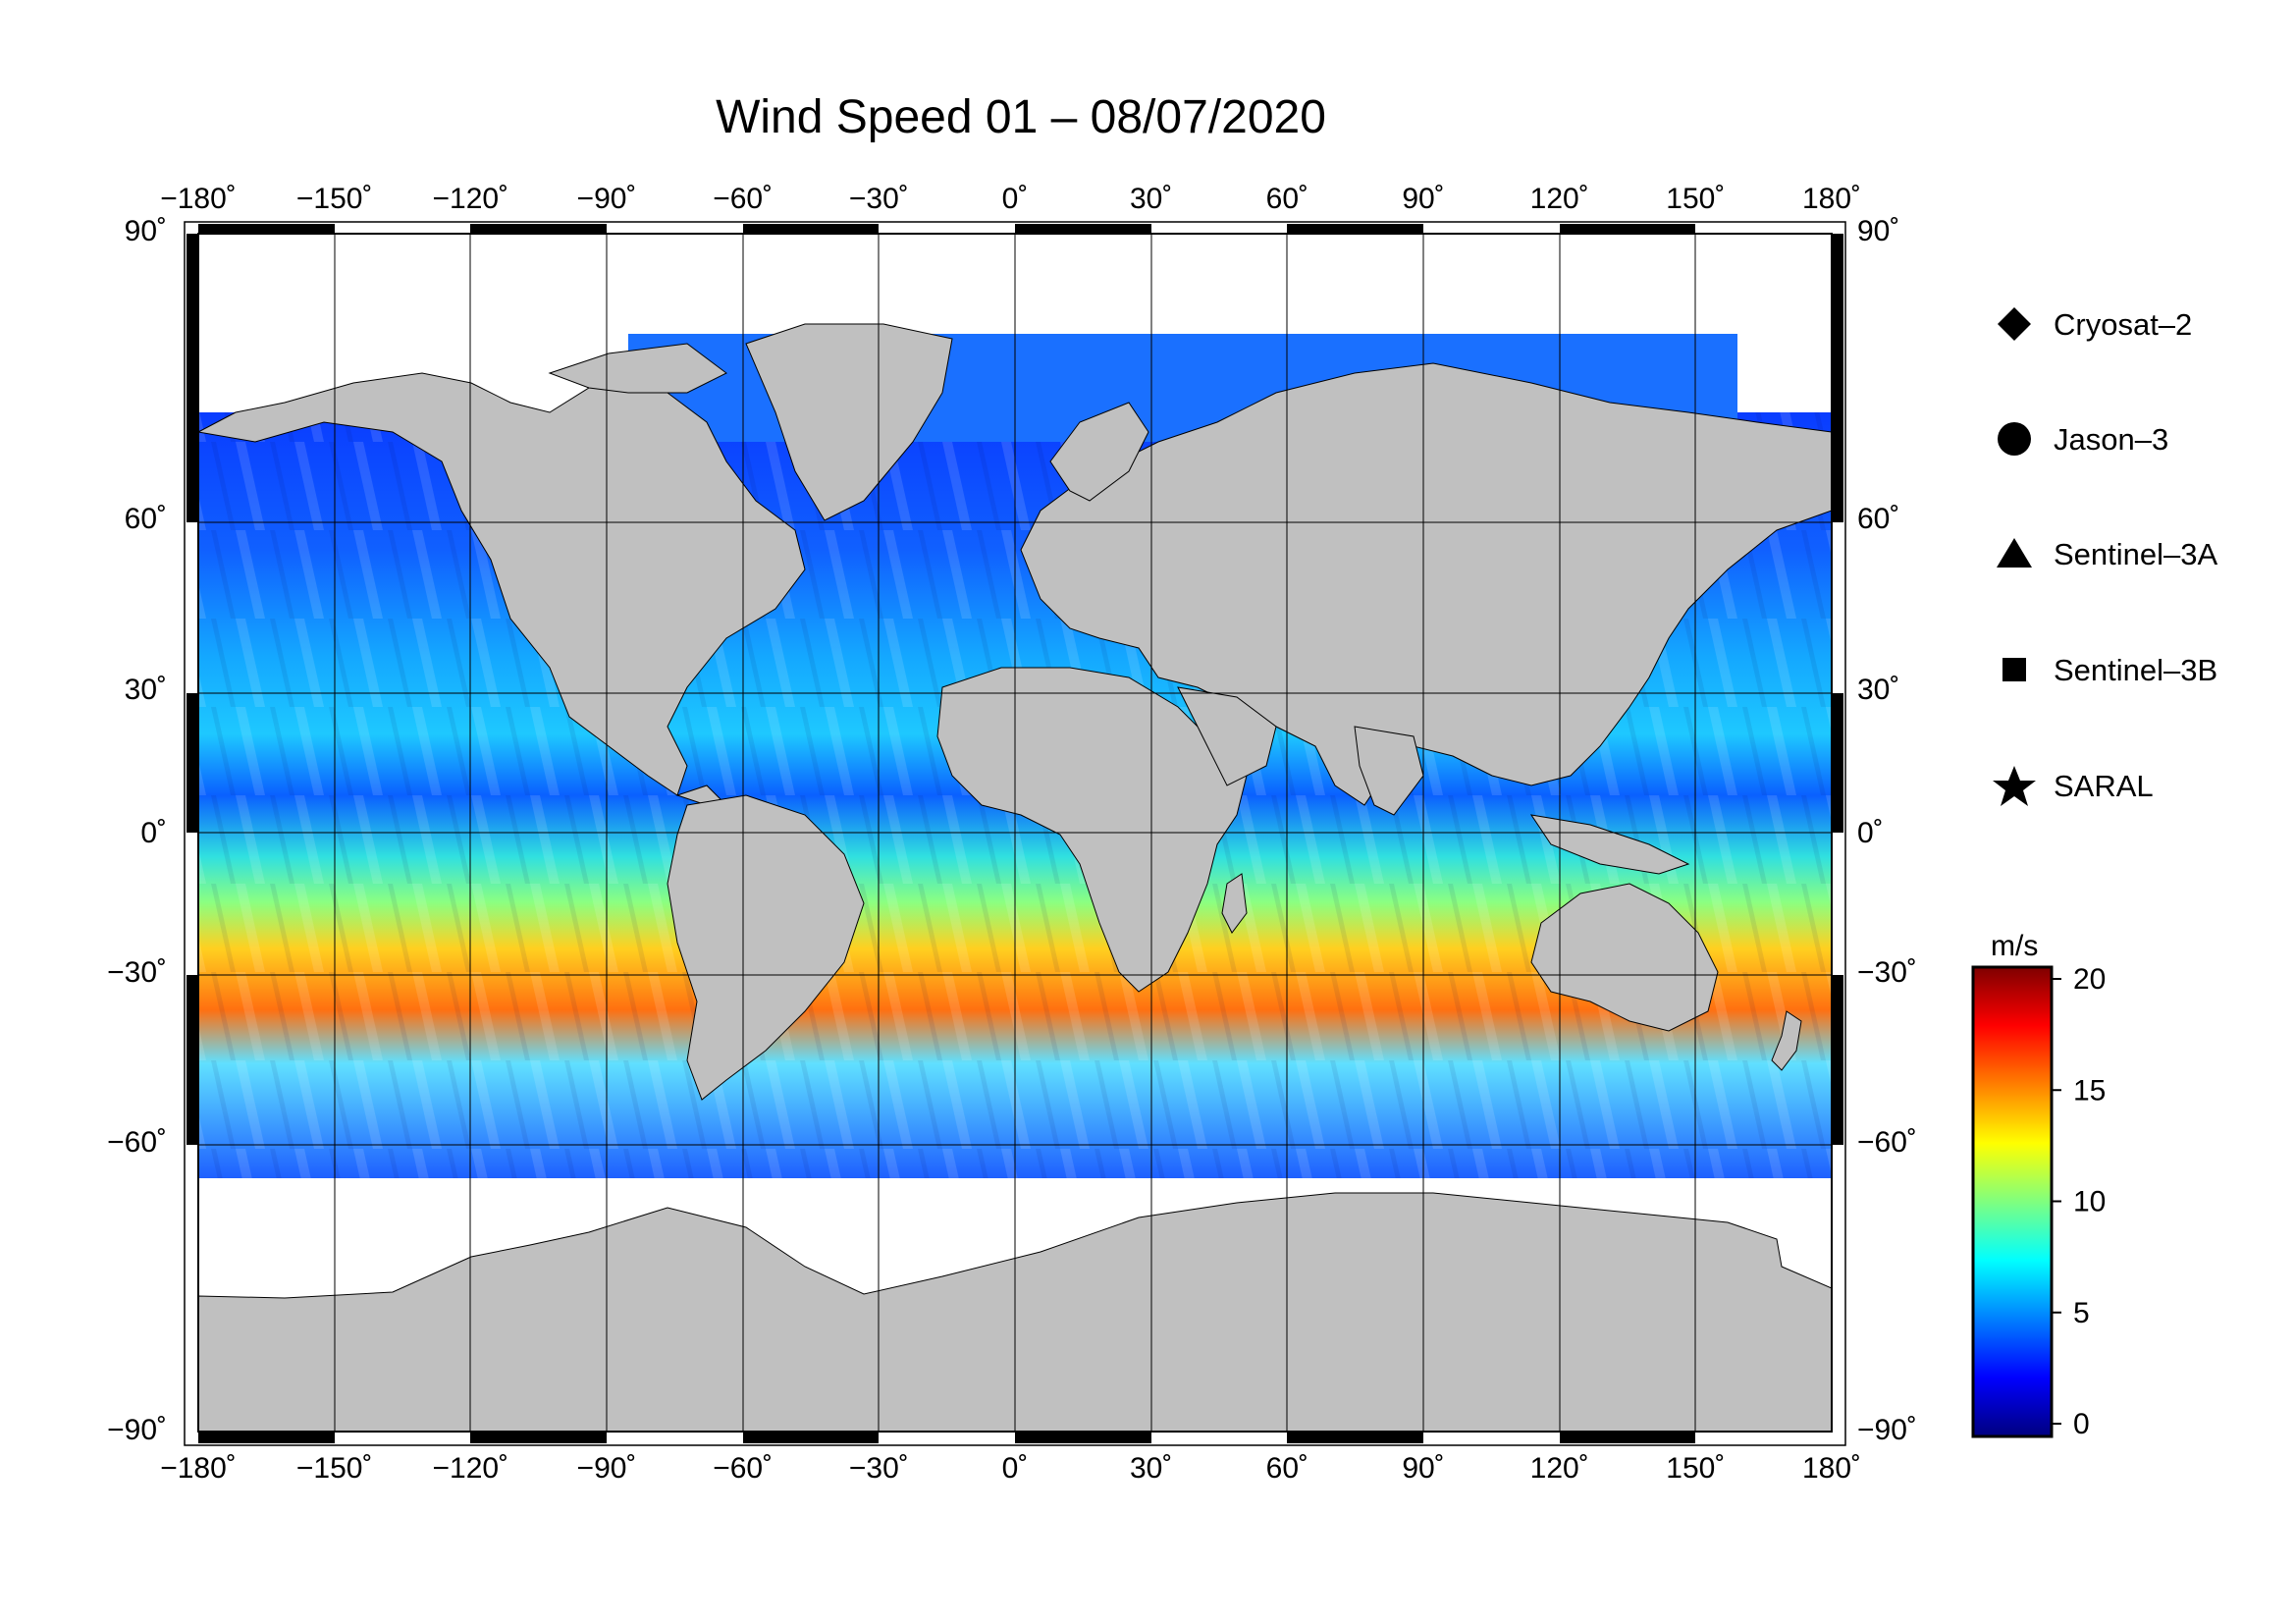 The width and height of the screenshot is (2296, 1623). I want to click on square-marker-icon, so click(2014, 669).